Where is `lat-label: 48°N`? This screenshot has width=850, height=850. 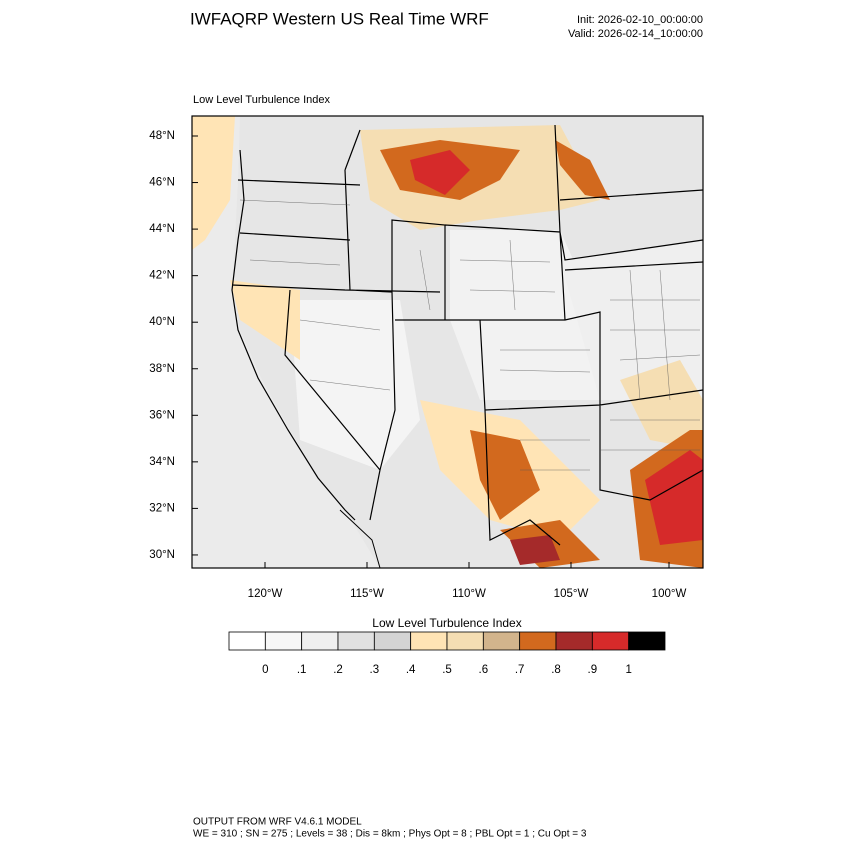
lat-label: 48°N is located at coordinates (162, 136).